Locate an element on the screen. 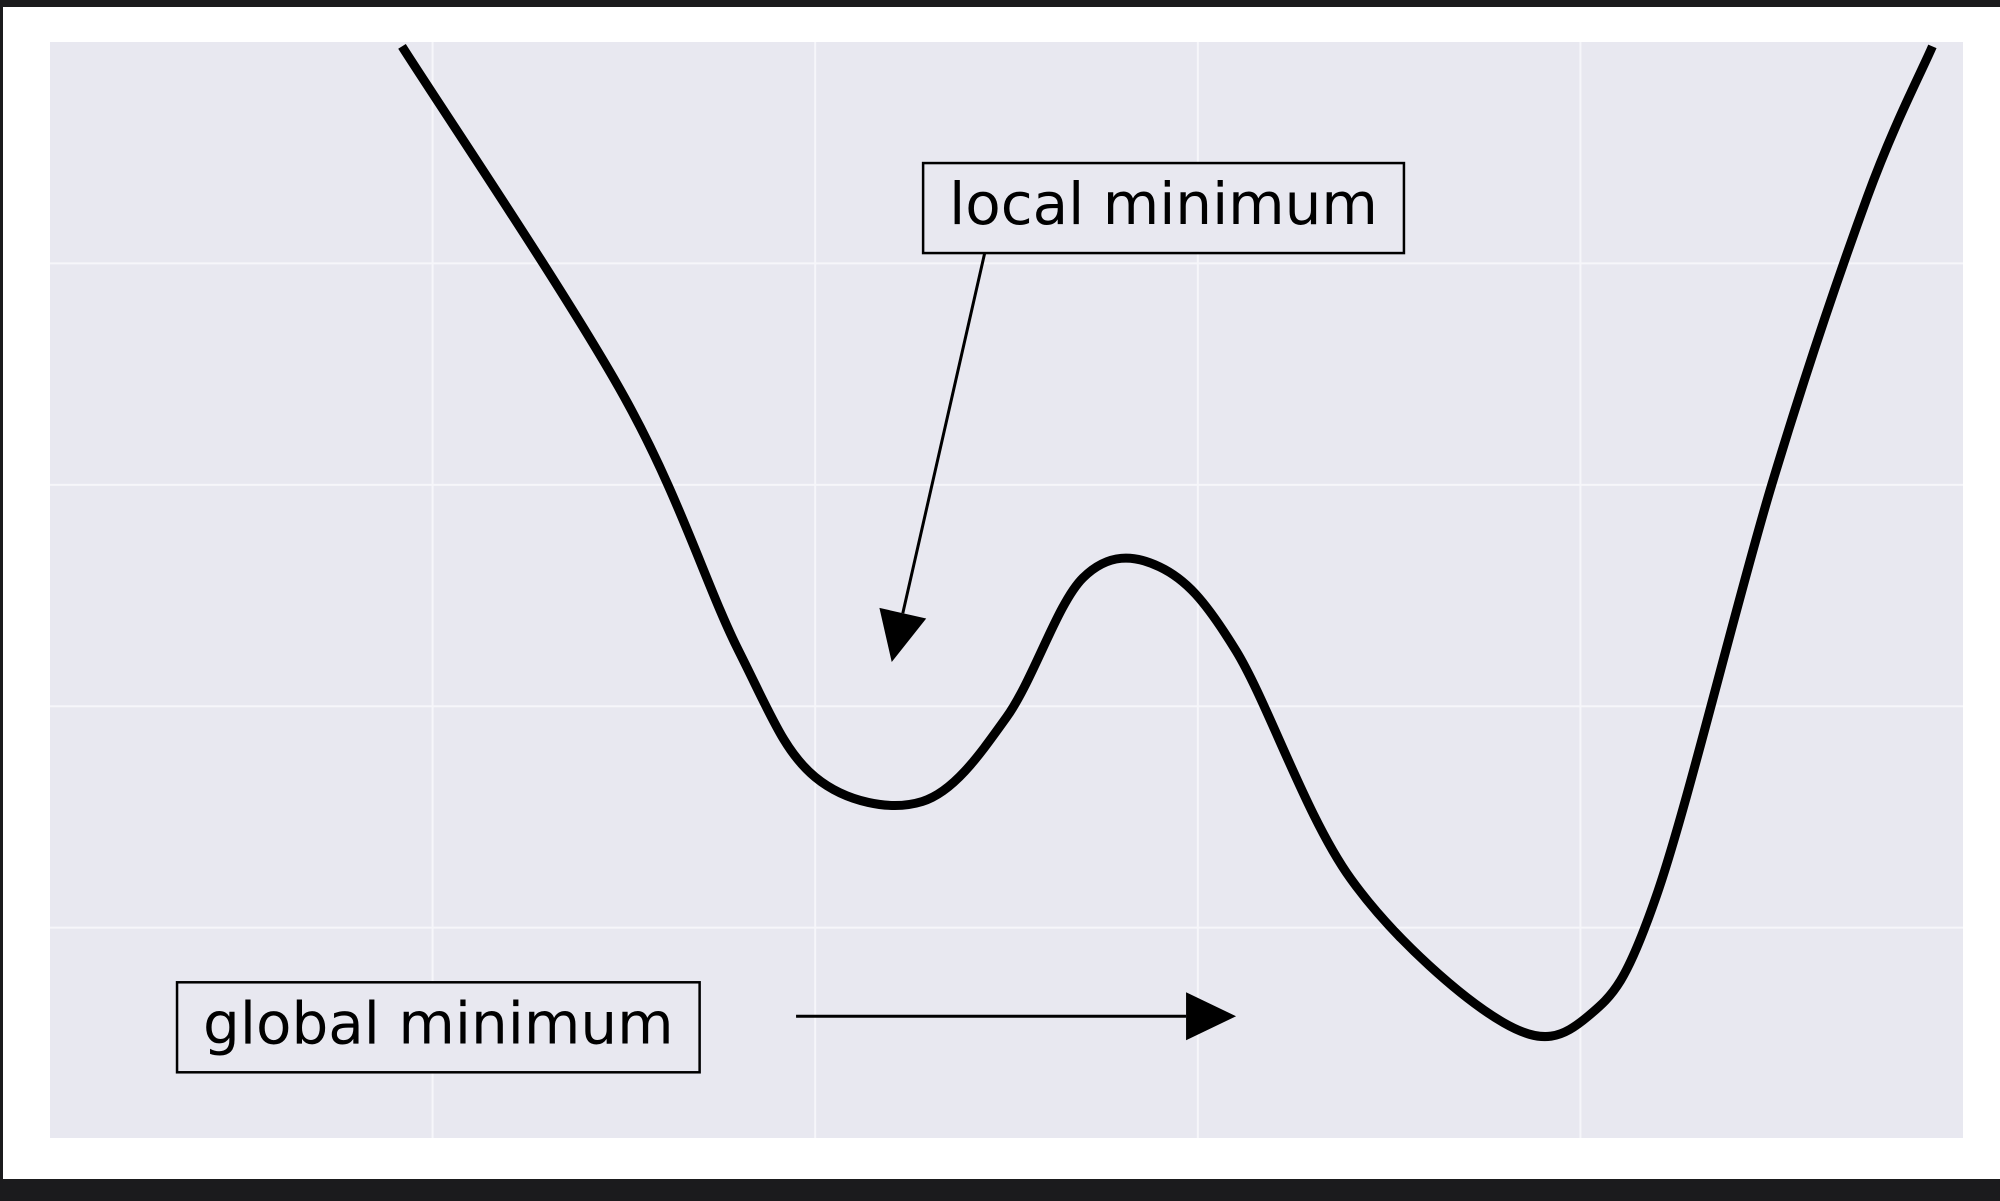 The height and width of the screenshot is (1201, 2000). annotation-label: local minimum is located at coordinates (1163, 204).